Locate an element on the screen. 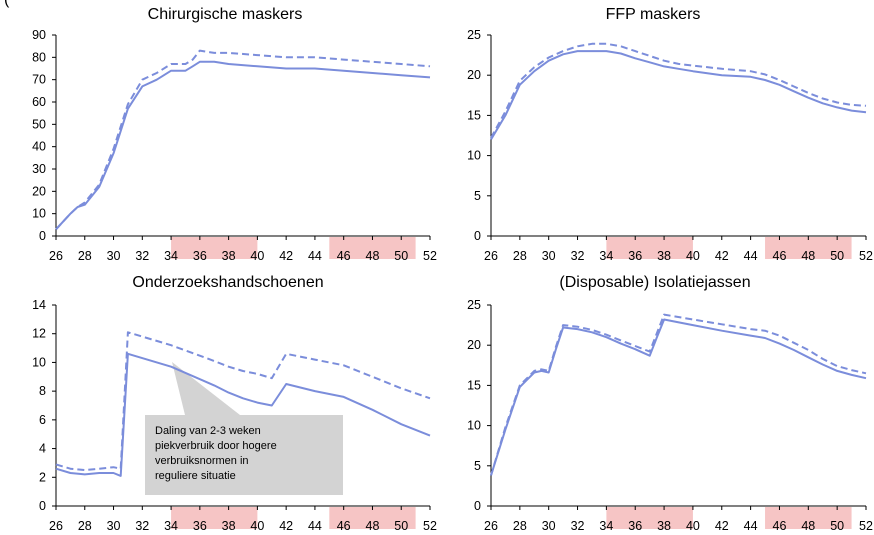 Image resolution: width=874 pixels, height=535 pixels. annotation-line: reguliere situatie is located at coordinates (195, 476).